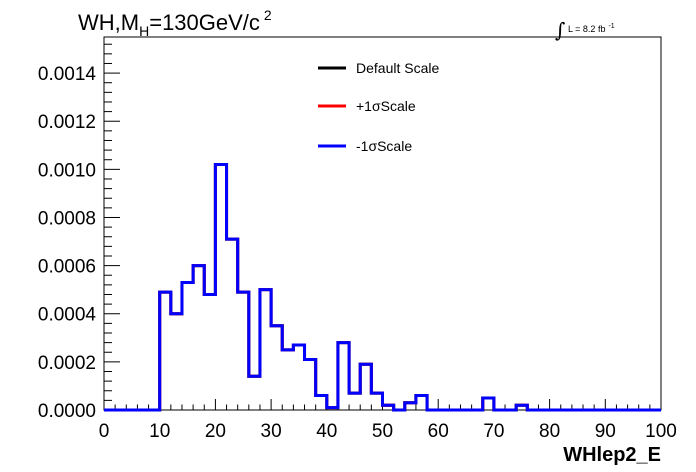 The image size is (696, 472). I want to click on x-tick-label: 90, so click(605, 431).